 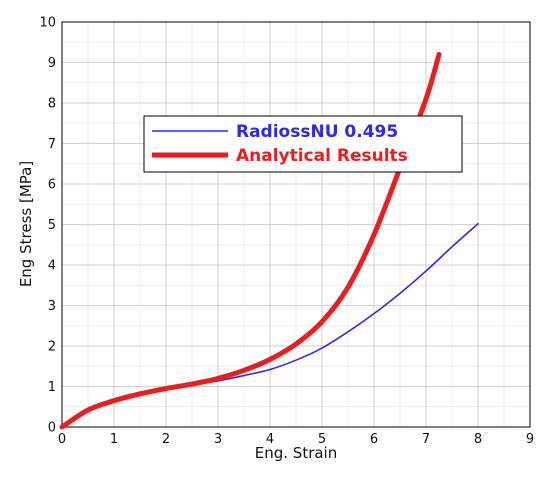 What do you see at coordinates (322, 156) in the screenshot?
I see `legend-label-analytical: Analytical Results` at bounding box center [322, 156].